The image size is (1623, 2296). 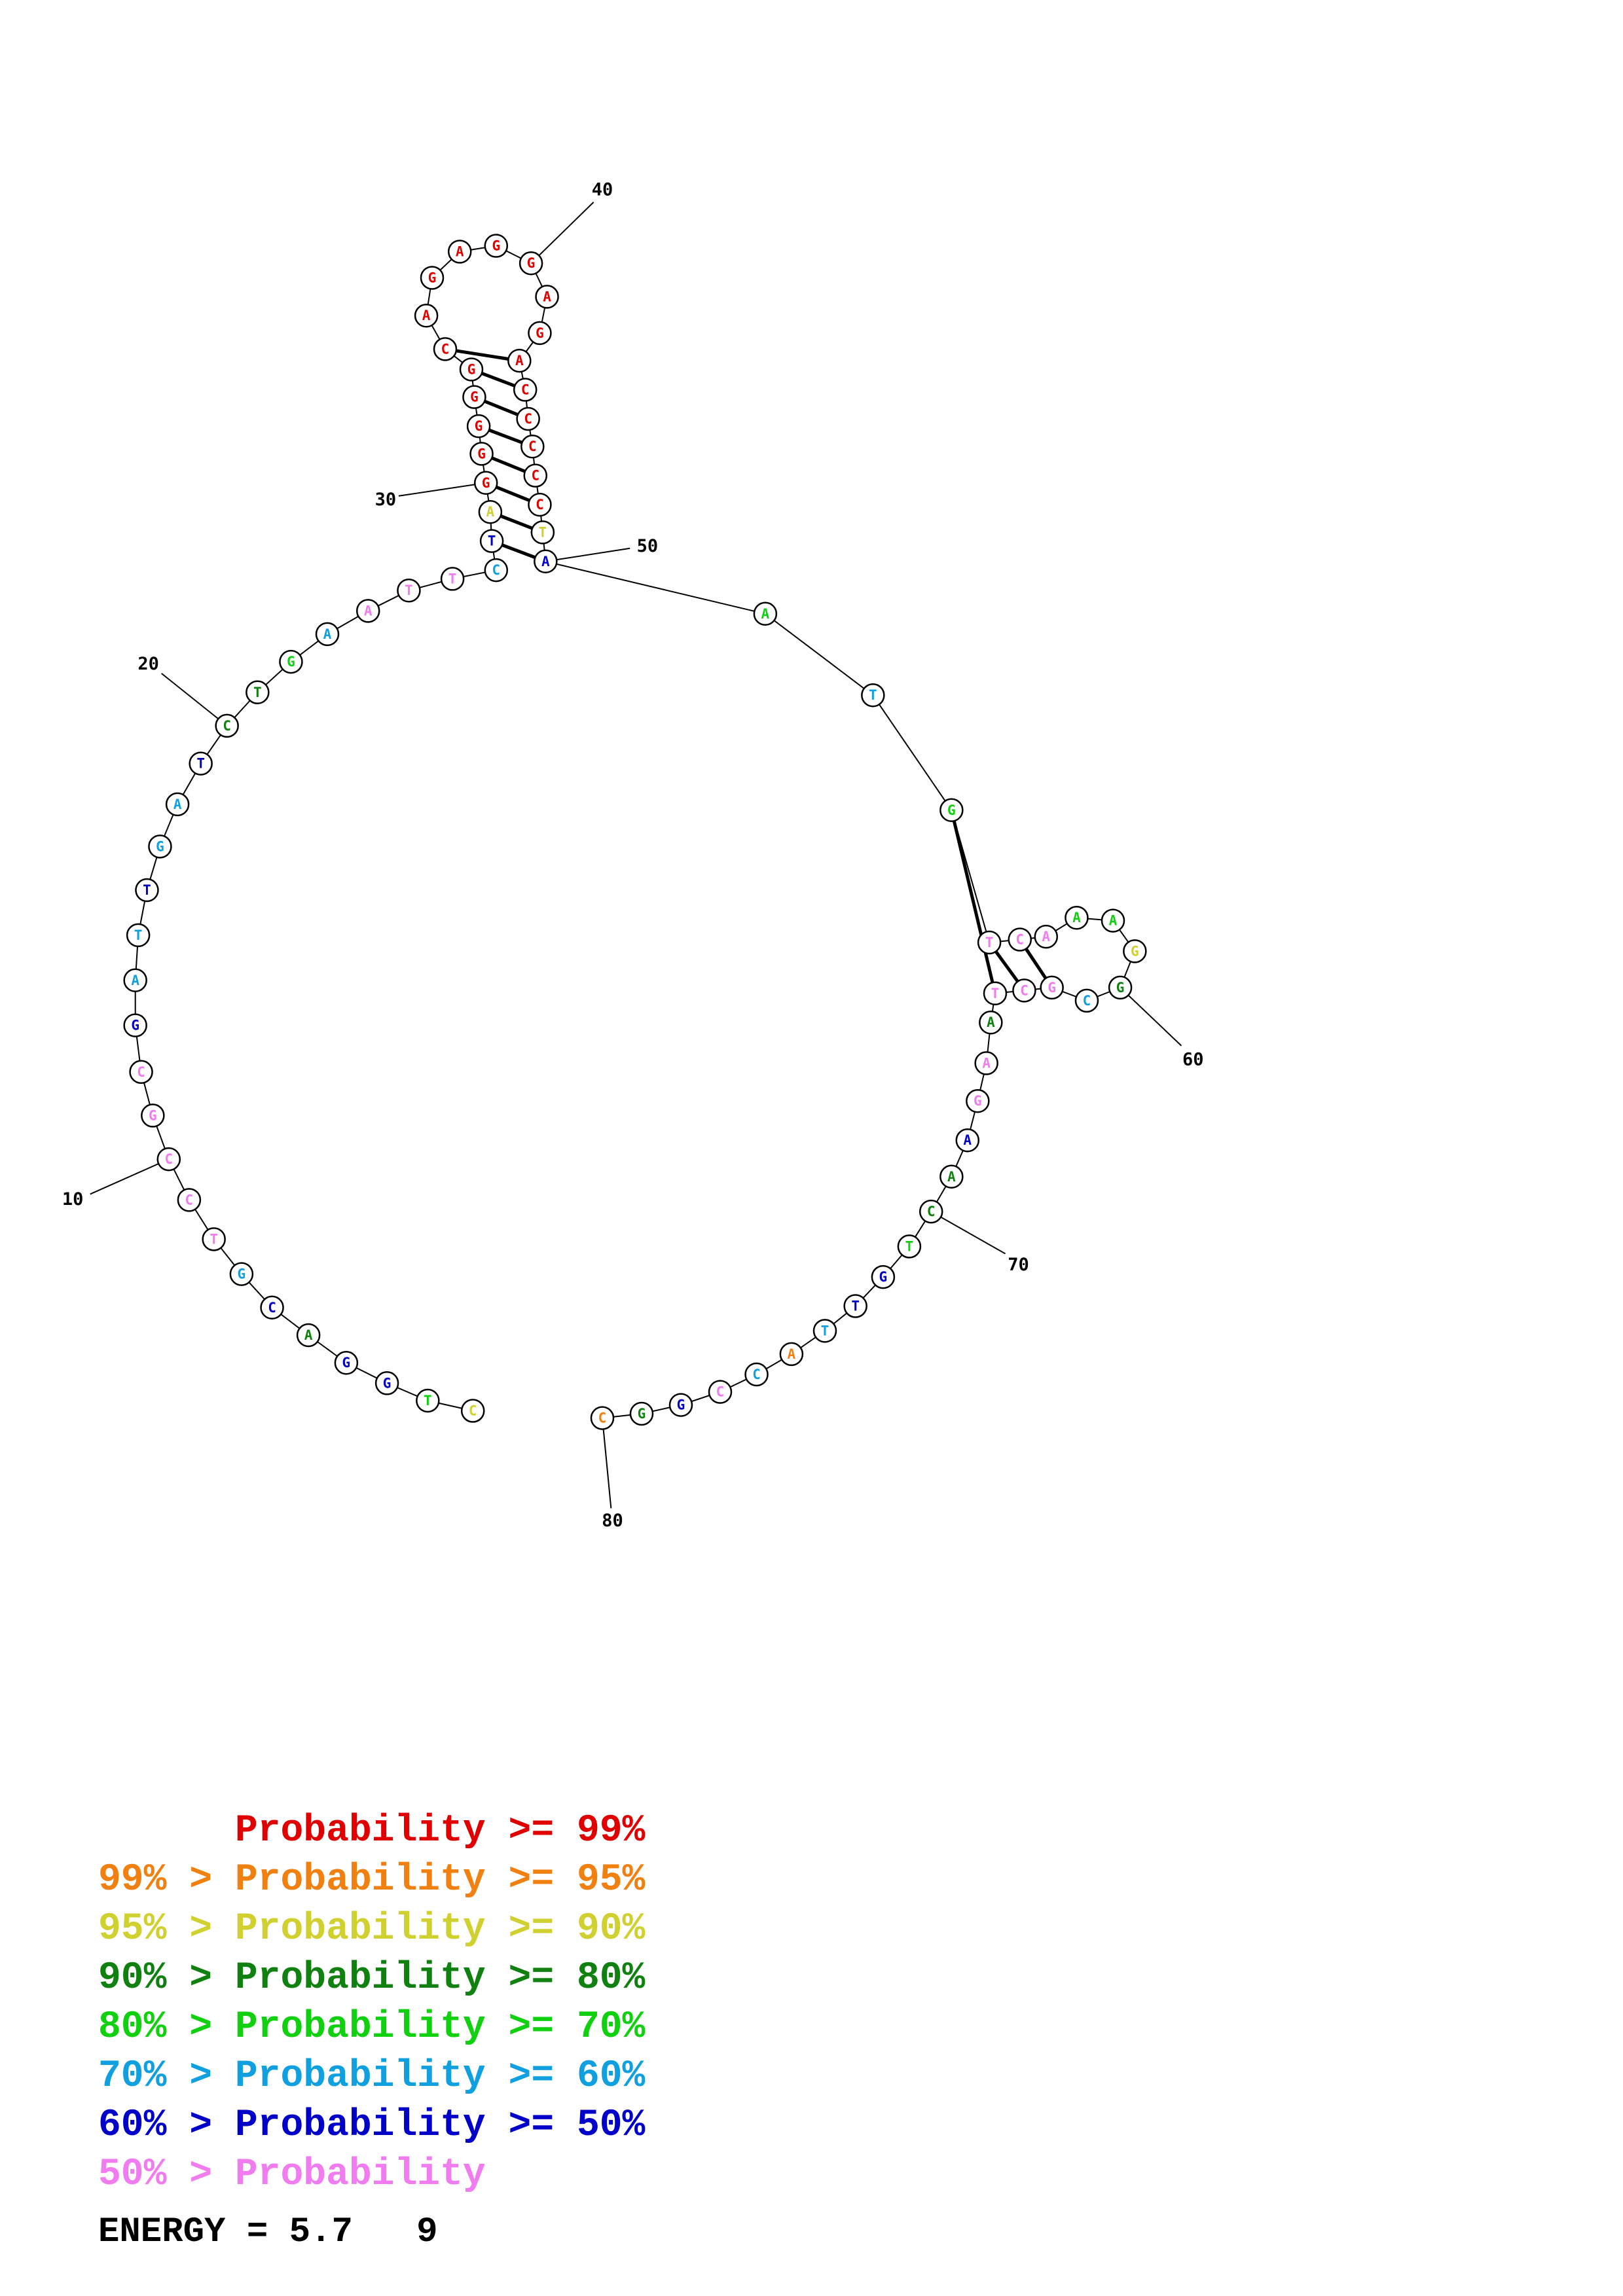 I want to click on position-label-20: 20, so click(x=148, y=664).